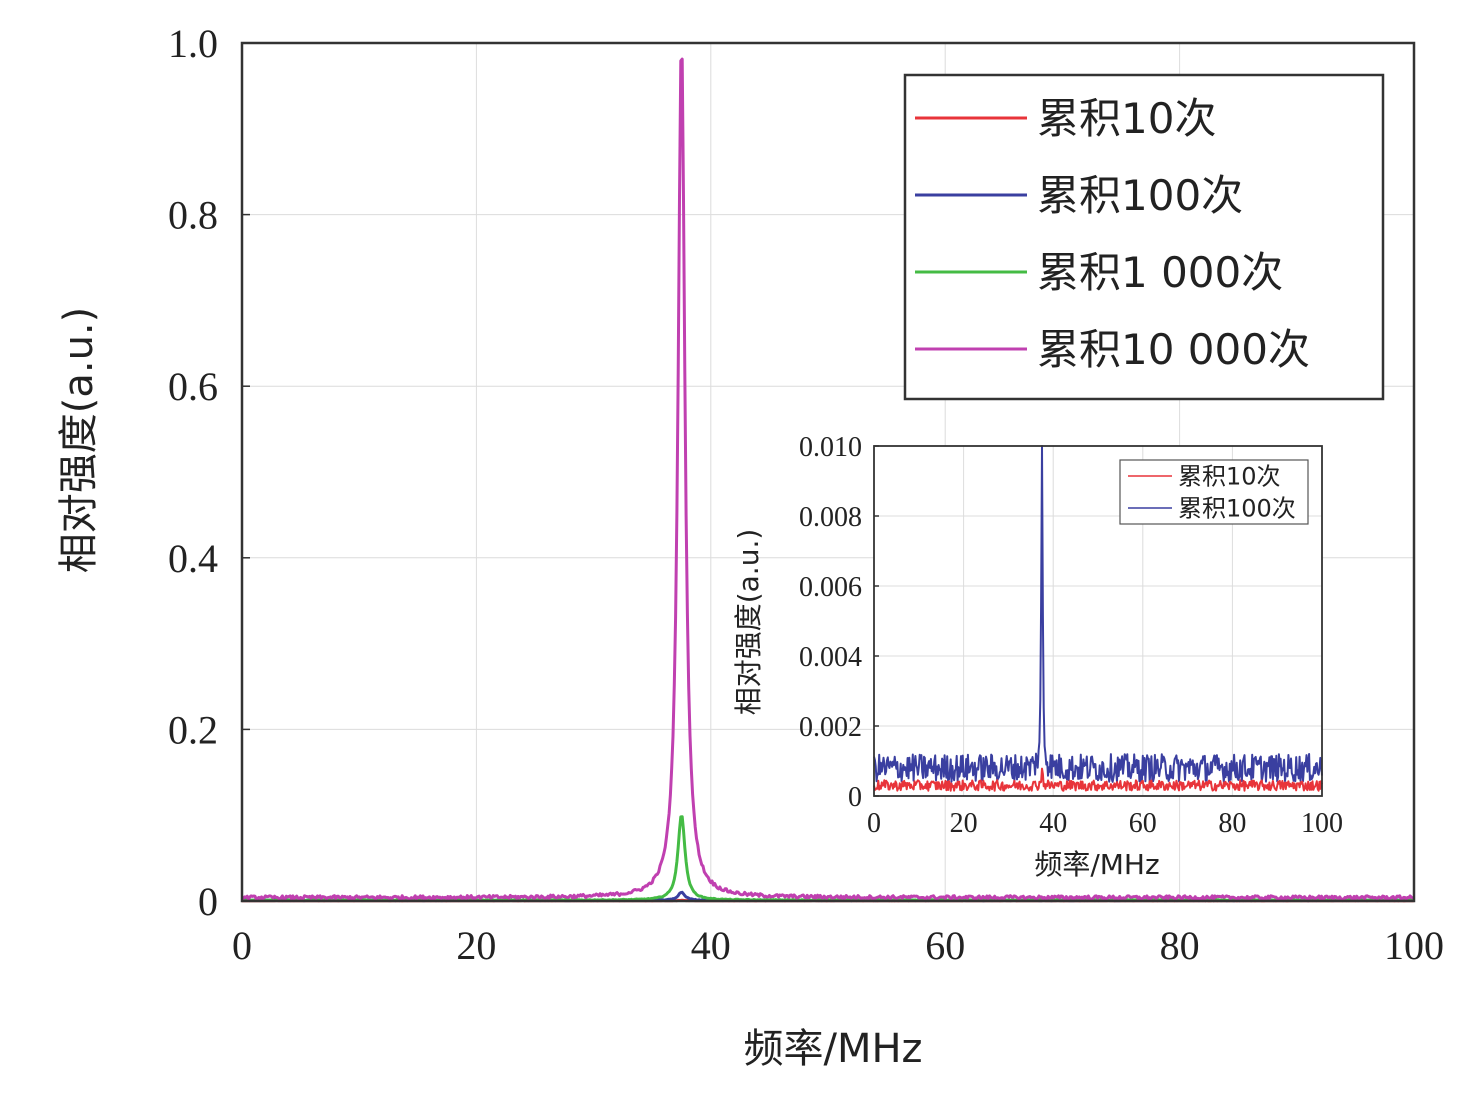 The width and height of the screenshot is (1476, 1100). Describe the element at coordinates (1229, 477) in the screenshot. I see `inset-legend-label-0: 累积10次` at that location.